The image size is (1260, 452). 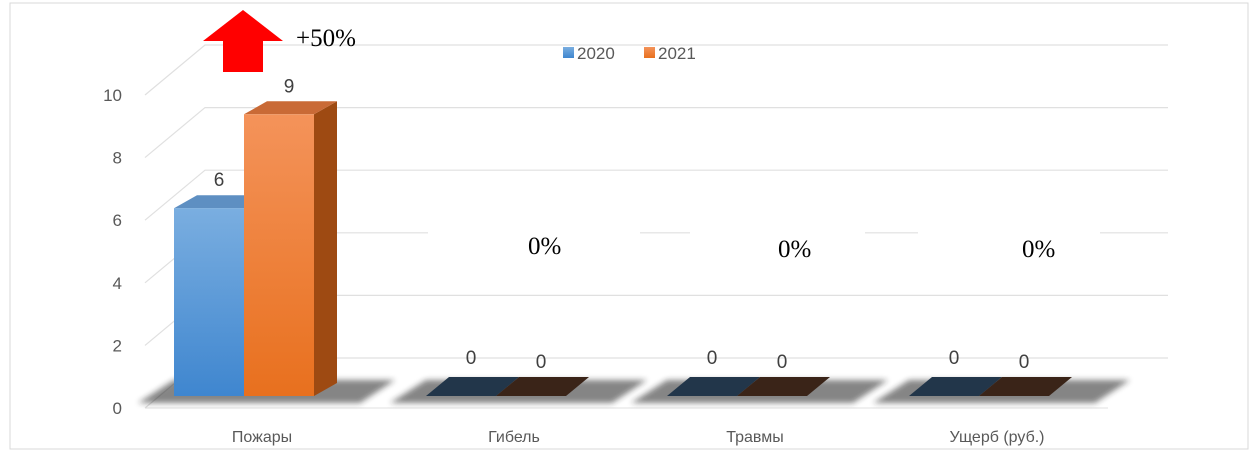 I want to click on y-tick-label: 2, so click(x=117, y=345).